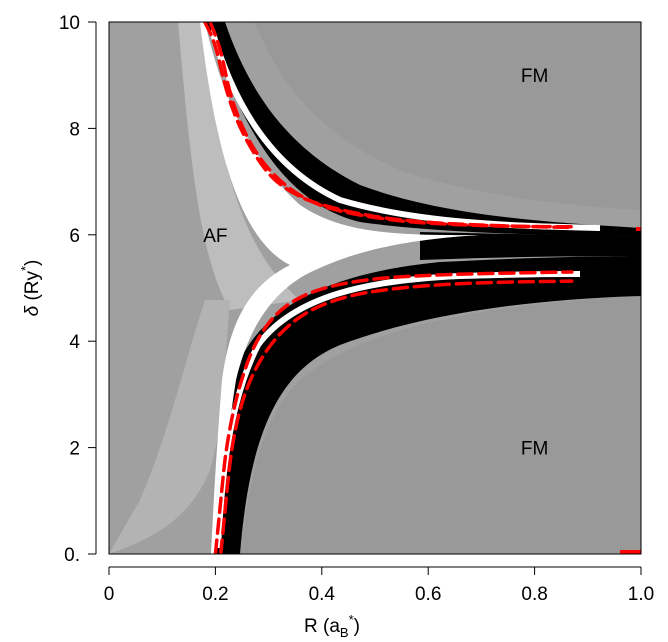  What do you see at coordinates (72, 555) in the screenshot?
I see `y-tick-label: 0.` at bounding box center [72, 555].